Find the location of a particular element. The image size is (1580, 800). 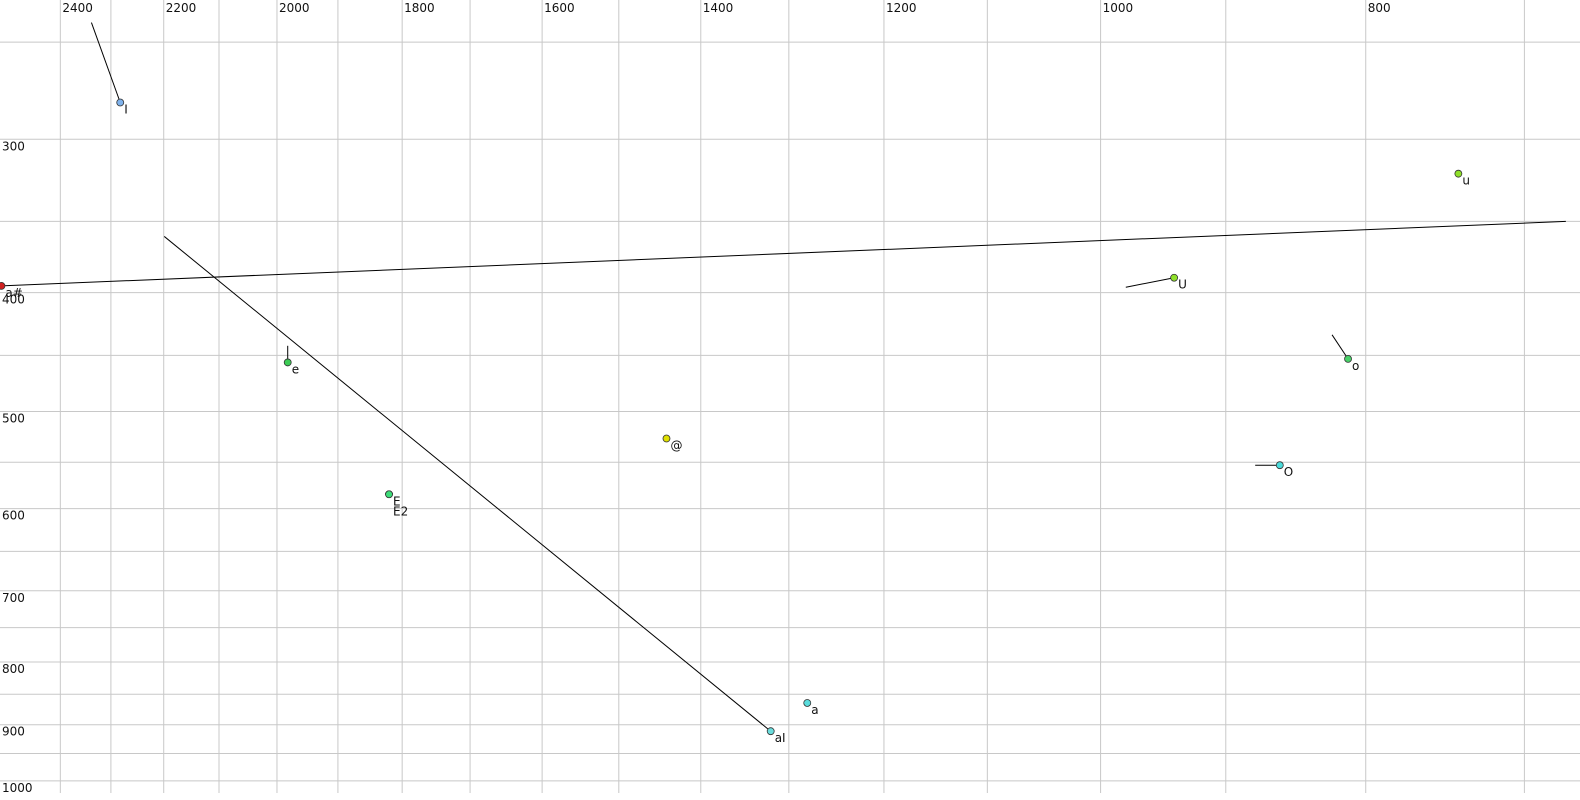

x-tick-label: 2400 is located at coordinates (77, 8).